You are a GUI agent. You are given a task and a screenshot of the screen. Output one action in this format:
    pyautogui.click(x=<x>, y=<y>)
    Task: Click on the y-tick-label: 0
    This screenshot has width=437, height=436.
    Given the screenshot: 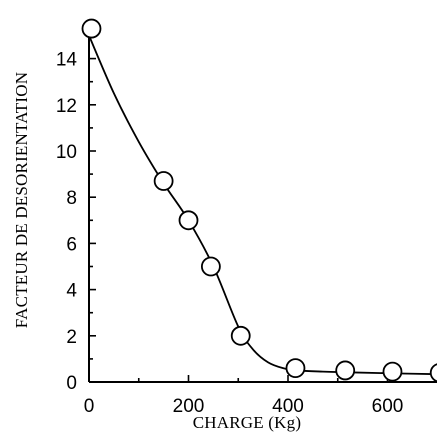 What is the action you would take?
    pyautogui.click(x=71, y=383)
    